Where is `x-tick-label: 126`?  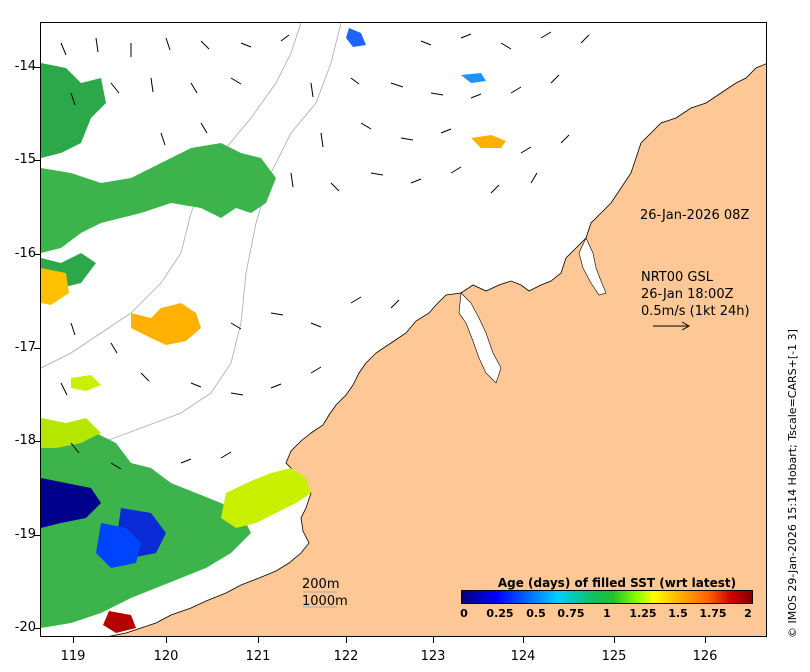
x-tick-label: 126 is located at coordinates (705, 656).